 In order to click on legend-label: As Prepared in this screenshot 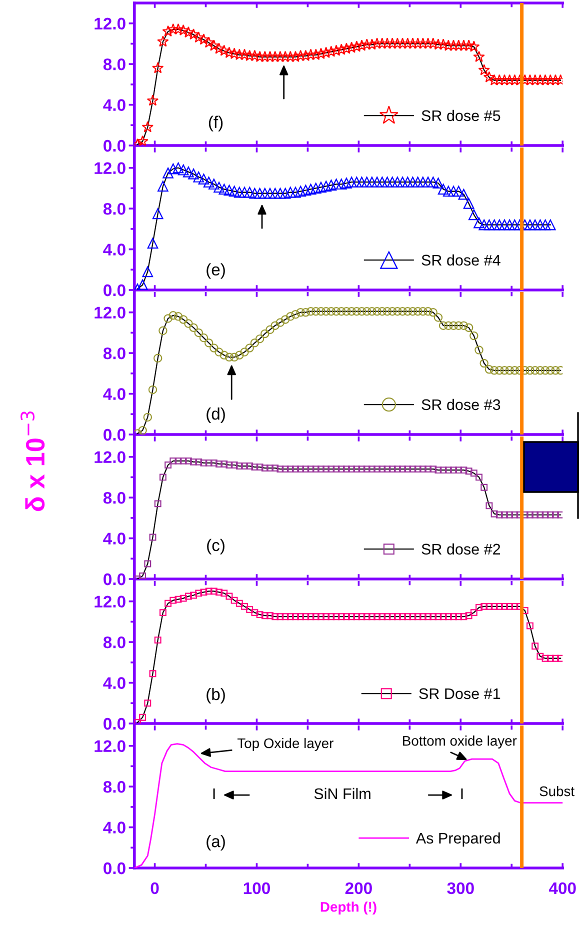, I will do `click(458, 839)`.